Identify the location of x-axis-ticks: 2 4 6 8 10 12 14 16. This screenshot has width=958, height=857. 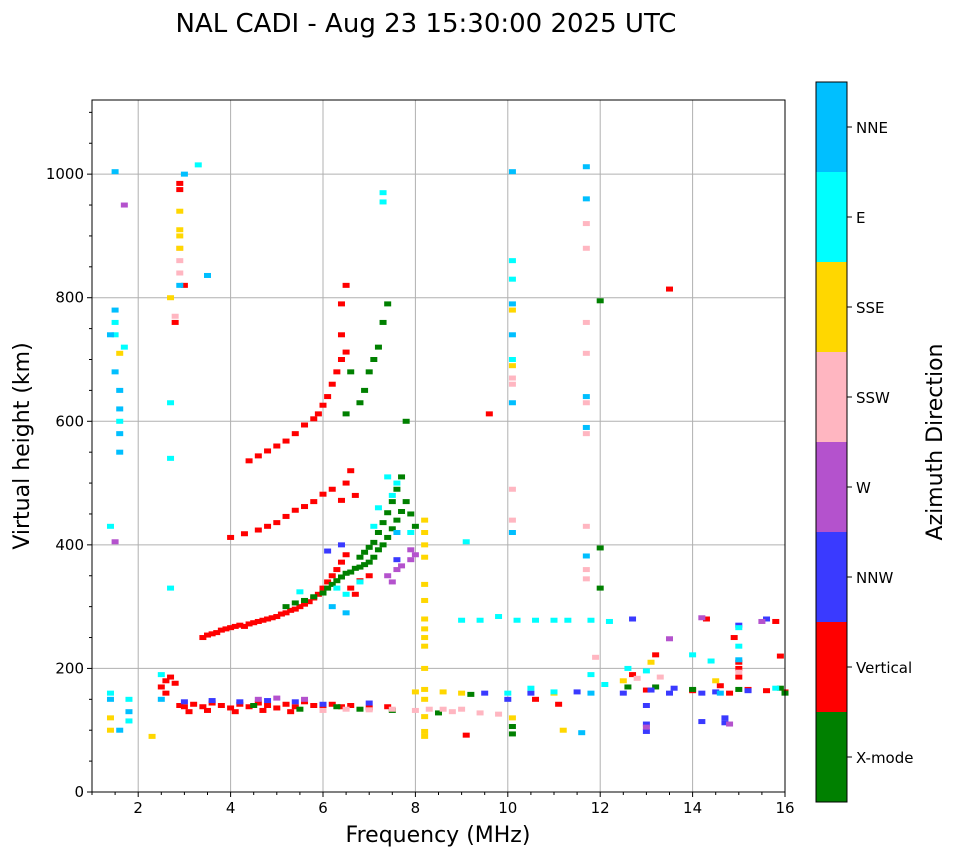
(443, 804).